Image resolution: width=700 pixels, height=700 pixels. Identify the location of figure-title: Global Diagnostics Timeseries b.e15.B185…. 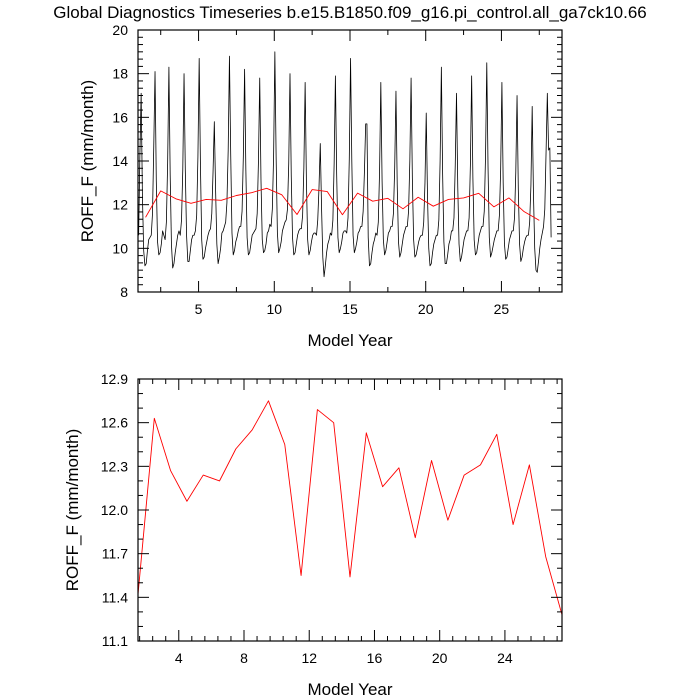
(350, 12).